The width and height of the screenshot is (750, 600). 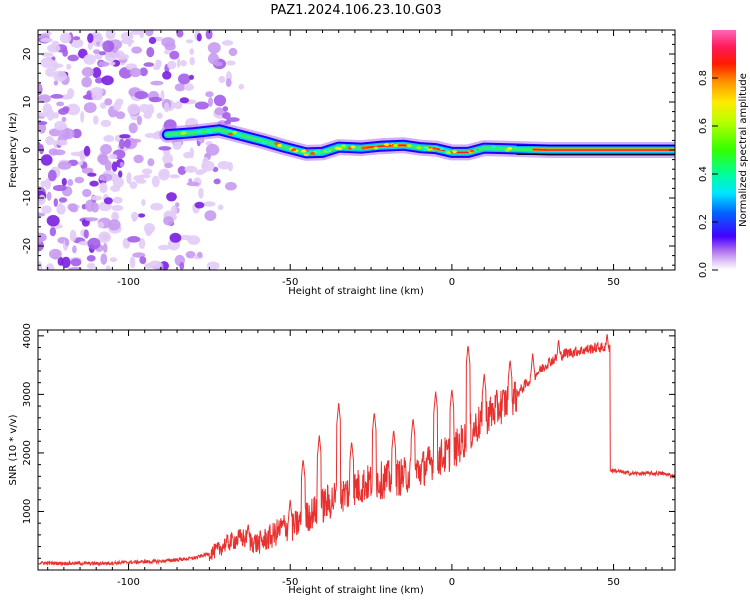 I want to click on snr-y-tick-label: 1000, so click(x=27, y=511).